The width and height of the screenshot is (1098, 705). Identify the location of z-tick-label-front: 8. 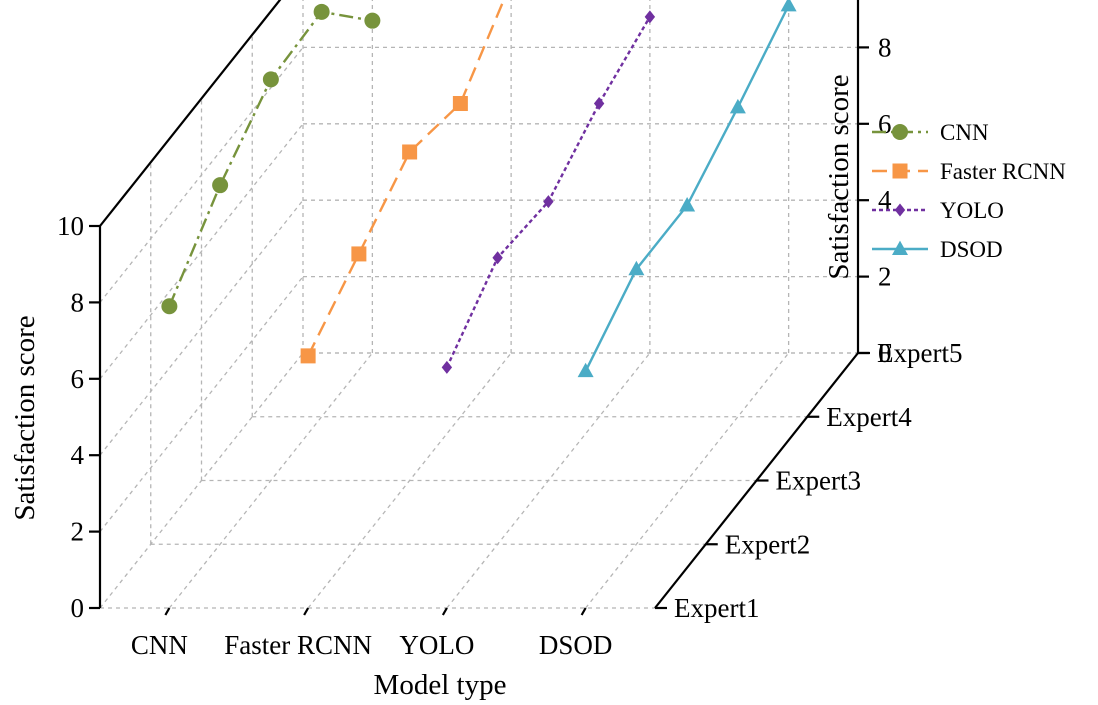
(78, 302).